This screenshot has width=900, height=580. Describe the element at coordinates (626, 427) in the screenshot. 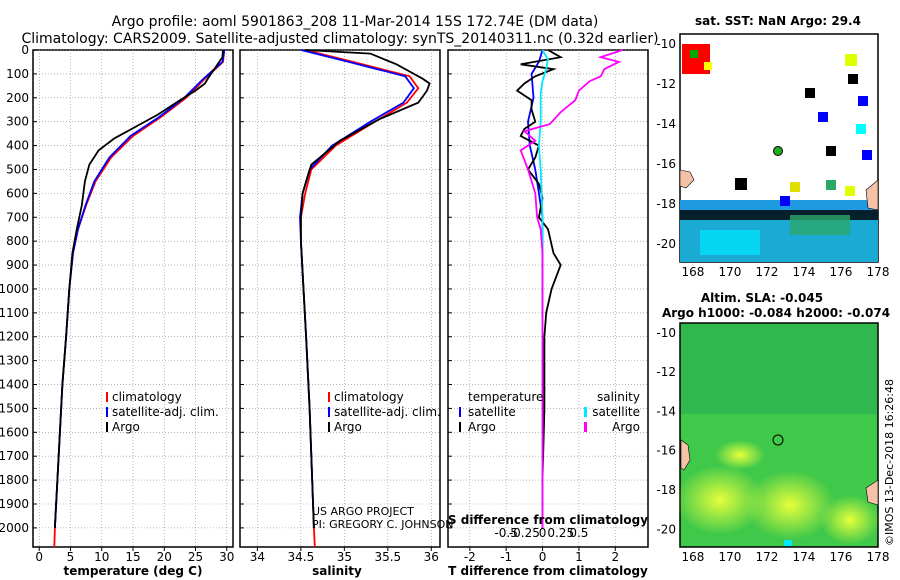

I see `legend-label-s-argo: Argo` at that location.